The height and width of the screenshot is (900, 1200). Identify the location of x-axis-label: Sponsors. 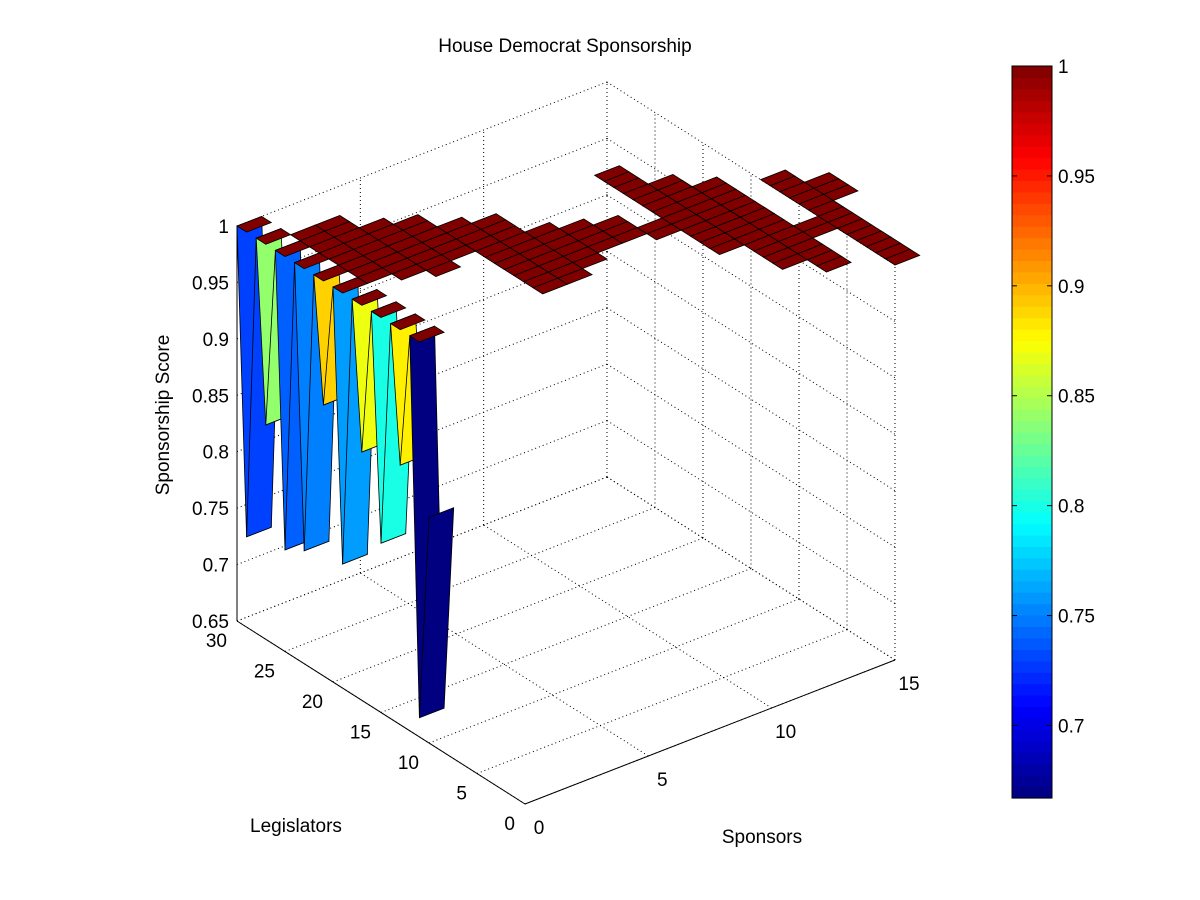
(762, 837).